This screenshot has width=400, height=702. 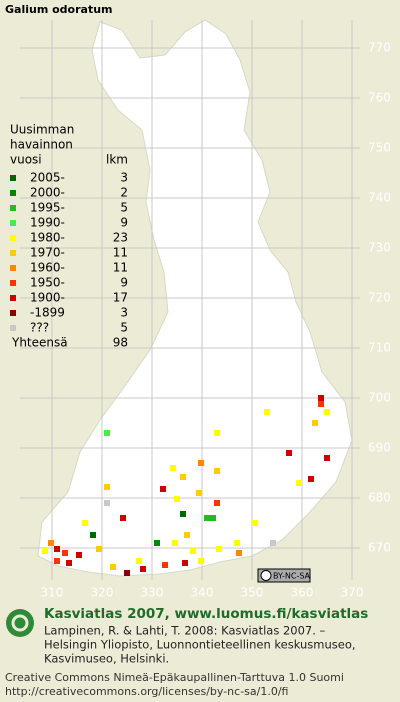 What do you see at coordinates (152, 593) in the screenshot?
I see `easting-label: 330` at bounding box center [152, 593].